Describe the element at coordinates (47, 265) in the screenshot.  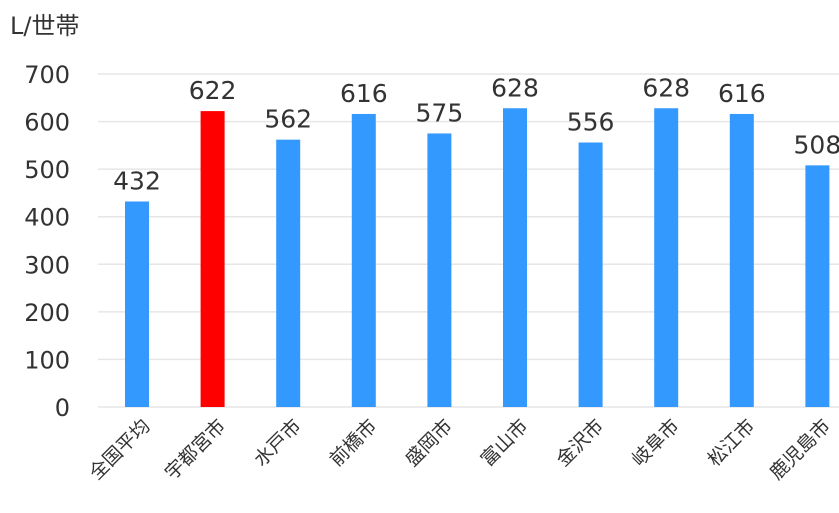
I see `y-tick-label: 300` at that location.